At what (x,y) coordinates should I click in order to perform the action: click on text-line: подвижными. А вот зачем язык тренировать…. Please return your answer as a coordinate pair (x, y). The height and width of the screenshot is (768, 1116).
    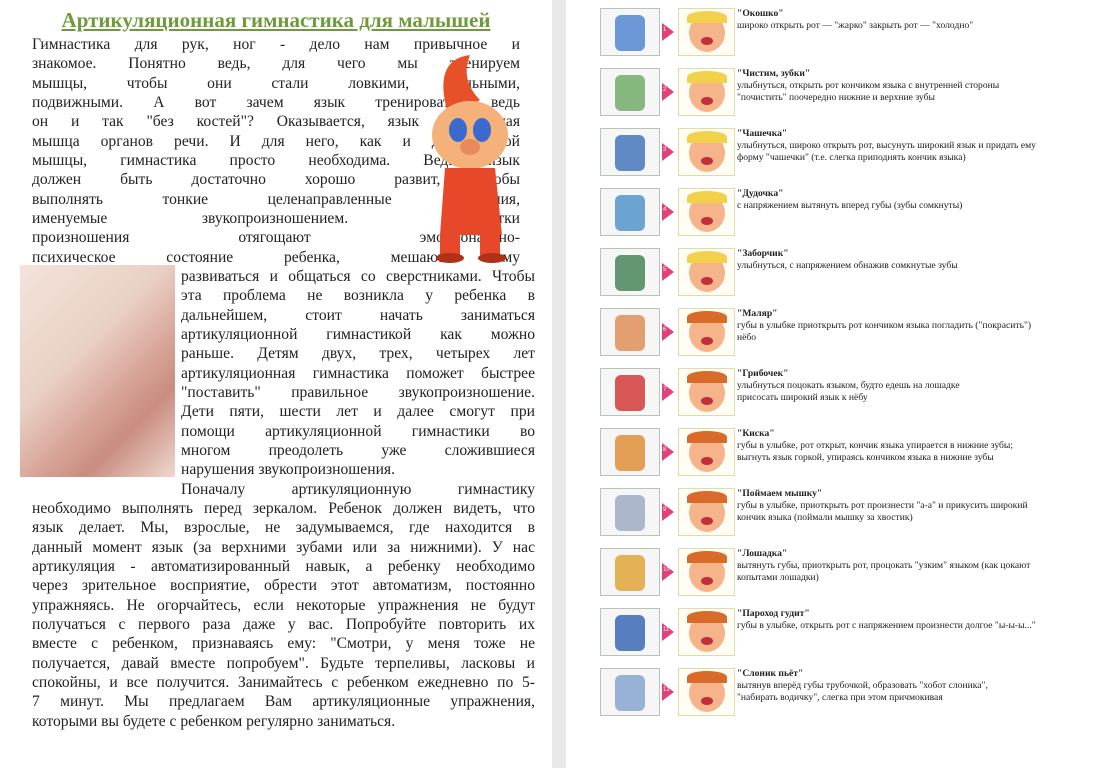
    Looking at the image, I should click on (276, 102).